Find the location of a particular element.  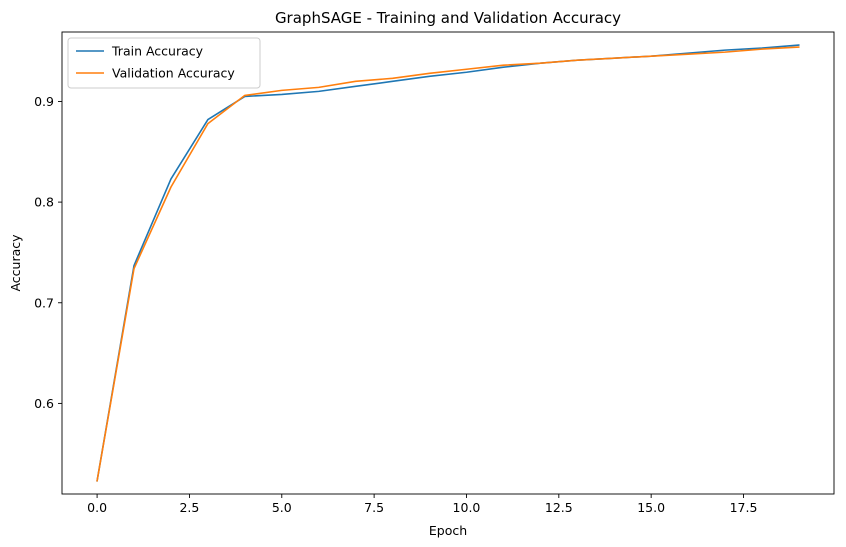

x-axis-ticks: 0.0 2.5 5.0 7.5 10.0 12.5 15.0 17.5 is located at coordinates (422, 504).